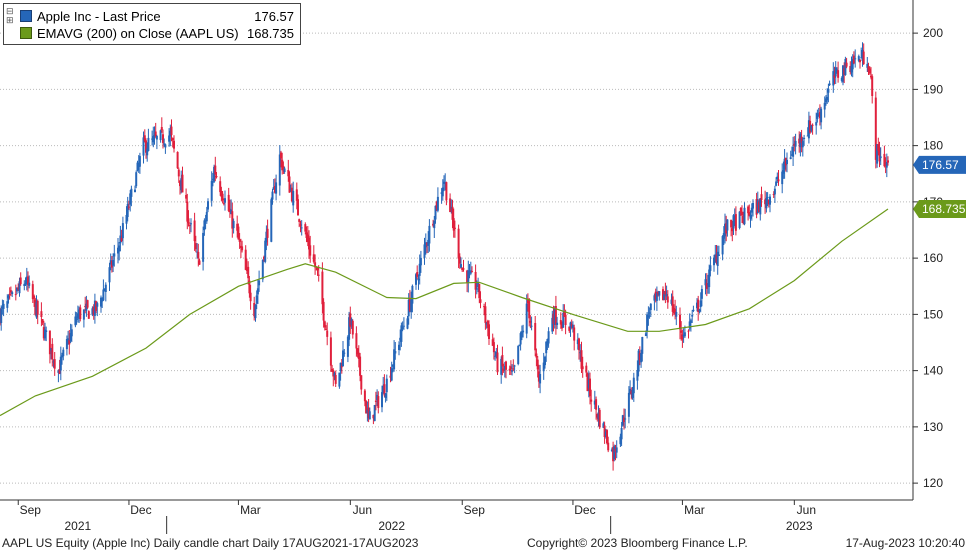  Describe the element at coordinates (933, 89) in the screenshot. I see `y-tick-label: 190` at that location.